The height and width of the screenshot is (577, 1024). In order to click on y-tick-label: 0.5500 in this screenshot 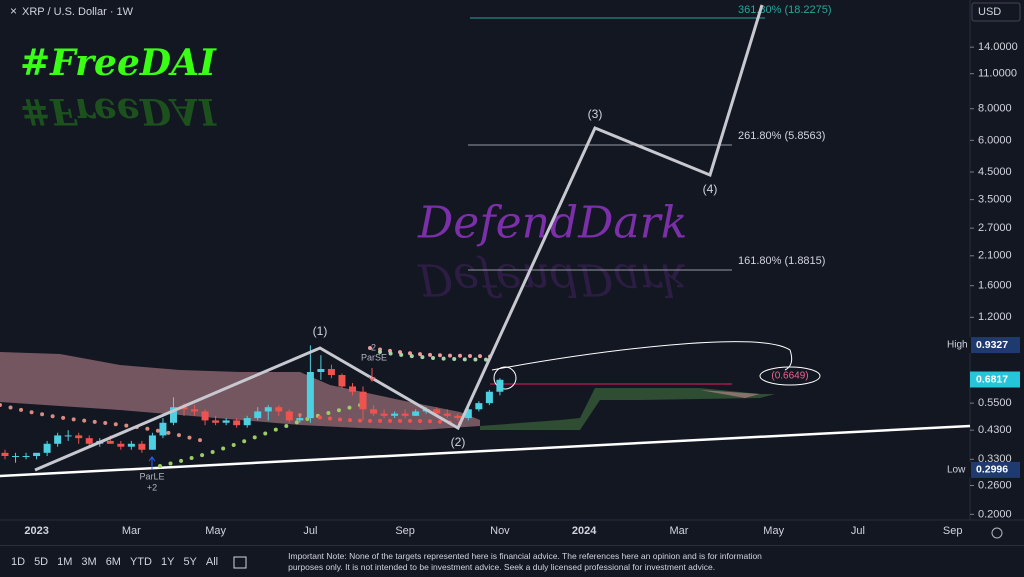, I will do `click(995, 403)`.